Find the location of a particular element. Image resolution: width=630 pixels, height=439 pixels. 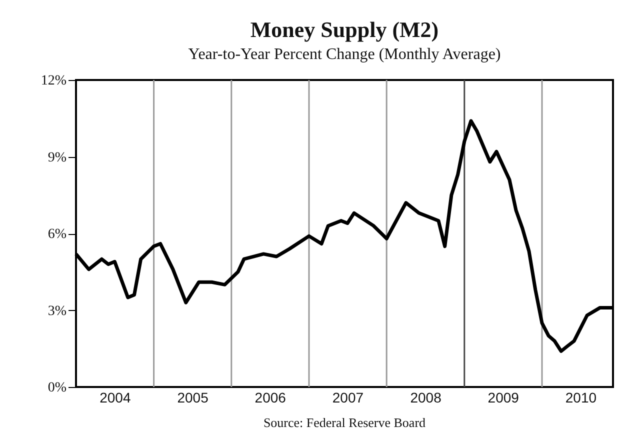

y-tick-label: 12% is located at coordinates (53, 81).